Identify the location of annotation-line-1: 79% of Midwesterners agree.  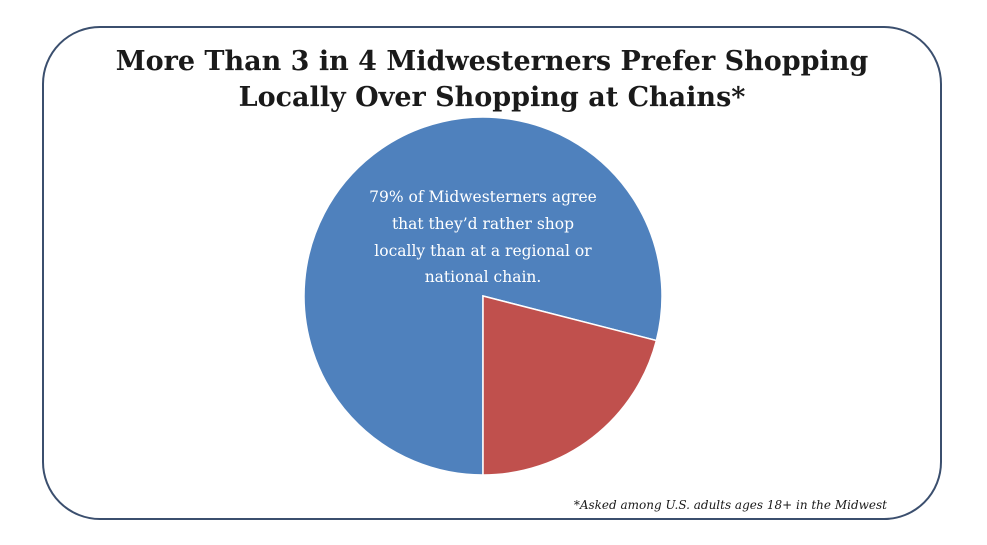
(483, 197).